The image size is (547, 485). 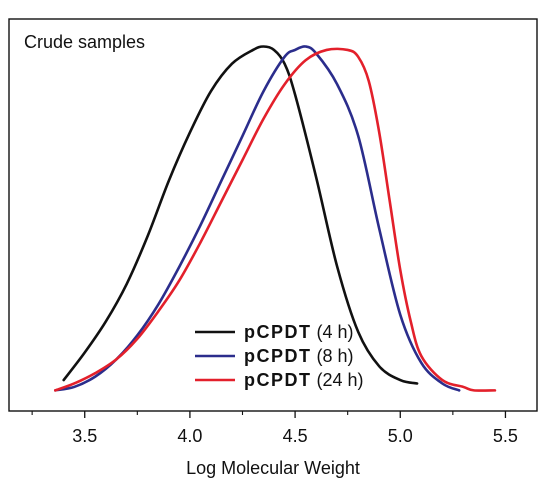 I want to click on legend-name-suffix: (8 h), so click(x=335, y=356).